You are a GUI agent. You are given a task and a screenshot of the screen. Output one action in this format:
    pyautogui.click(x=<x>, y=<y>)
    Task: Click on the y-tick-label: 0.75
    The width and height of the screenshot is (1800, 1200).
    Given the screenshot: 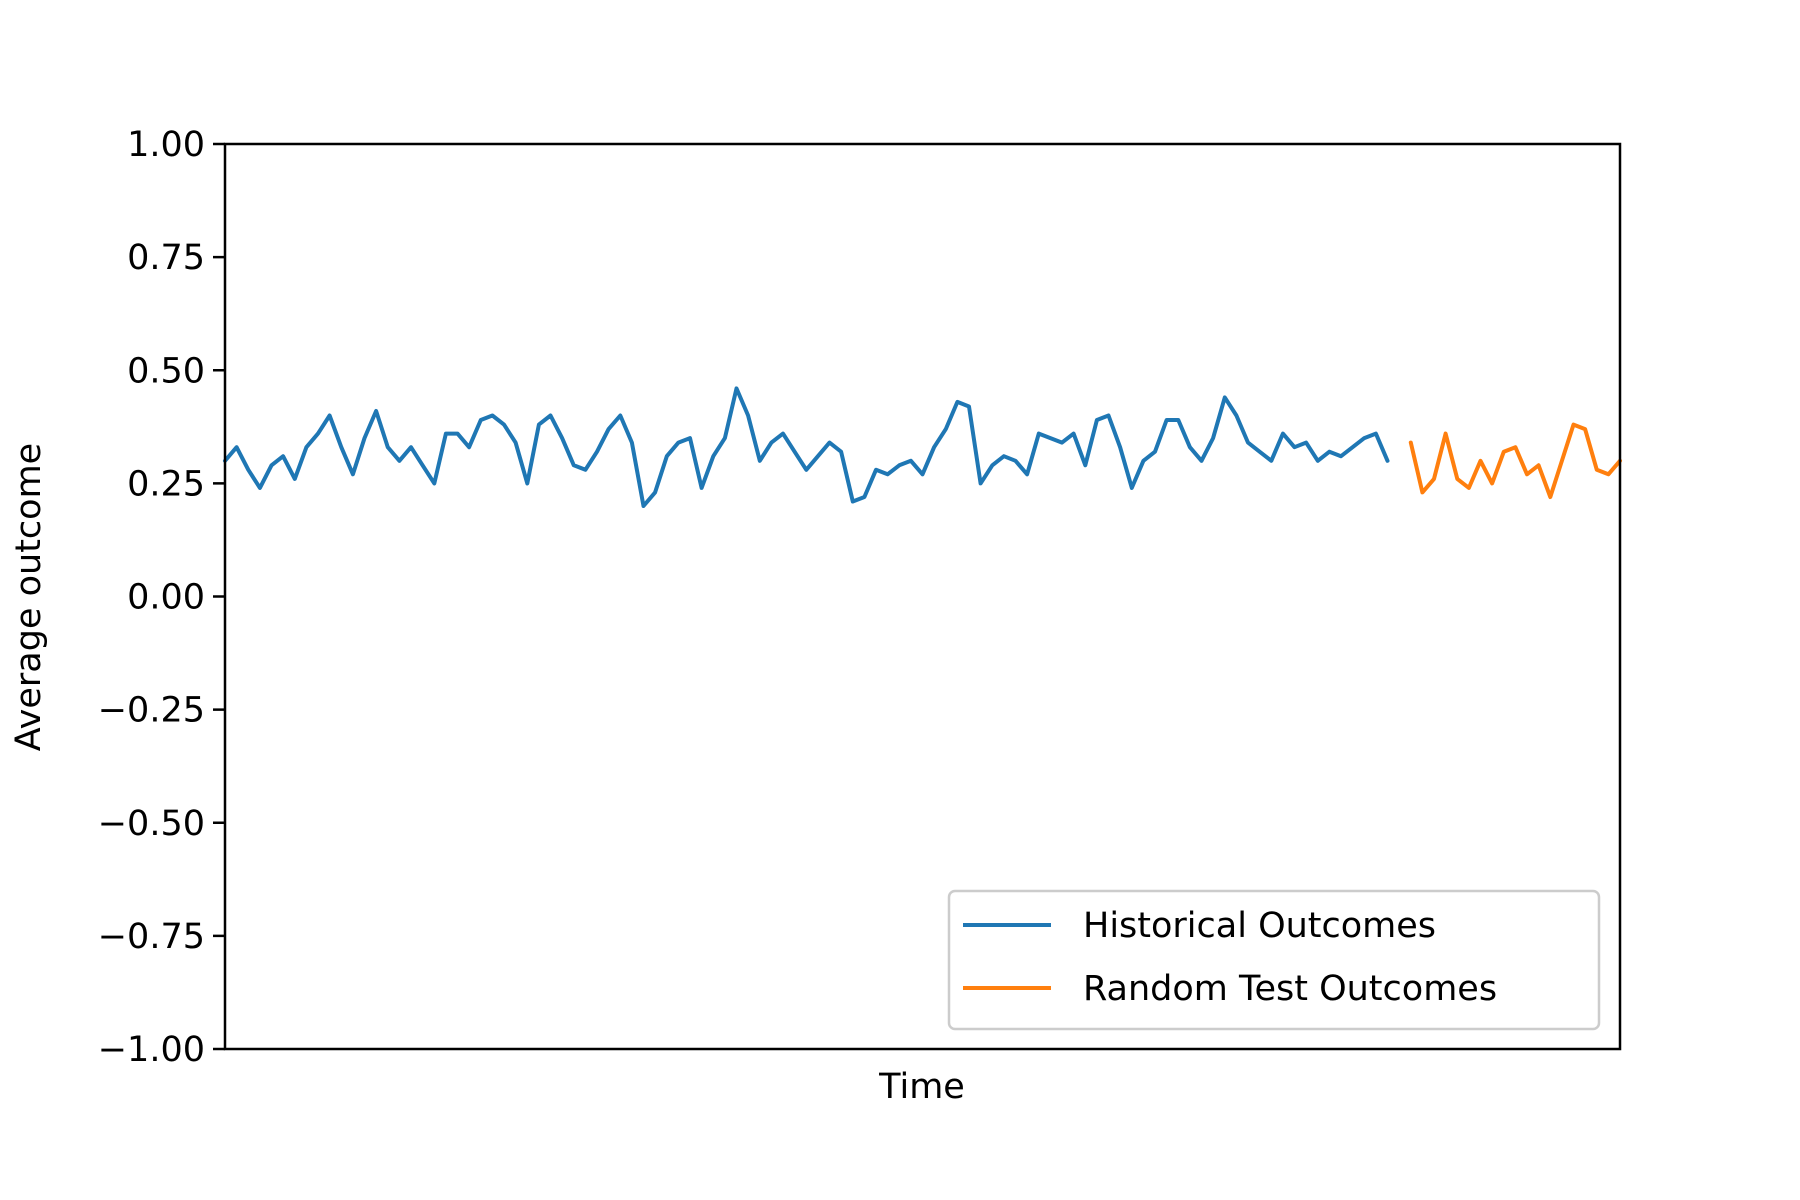 What is the action you would take?
    pyautogui.click(x=166, y=258)
    